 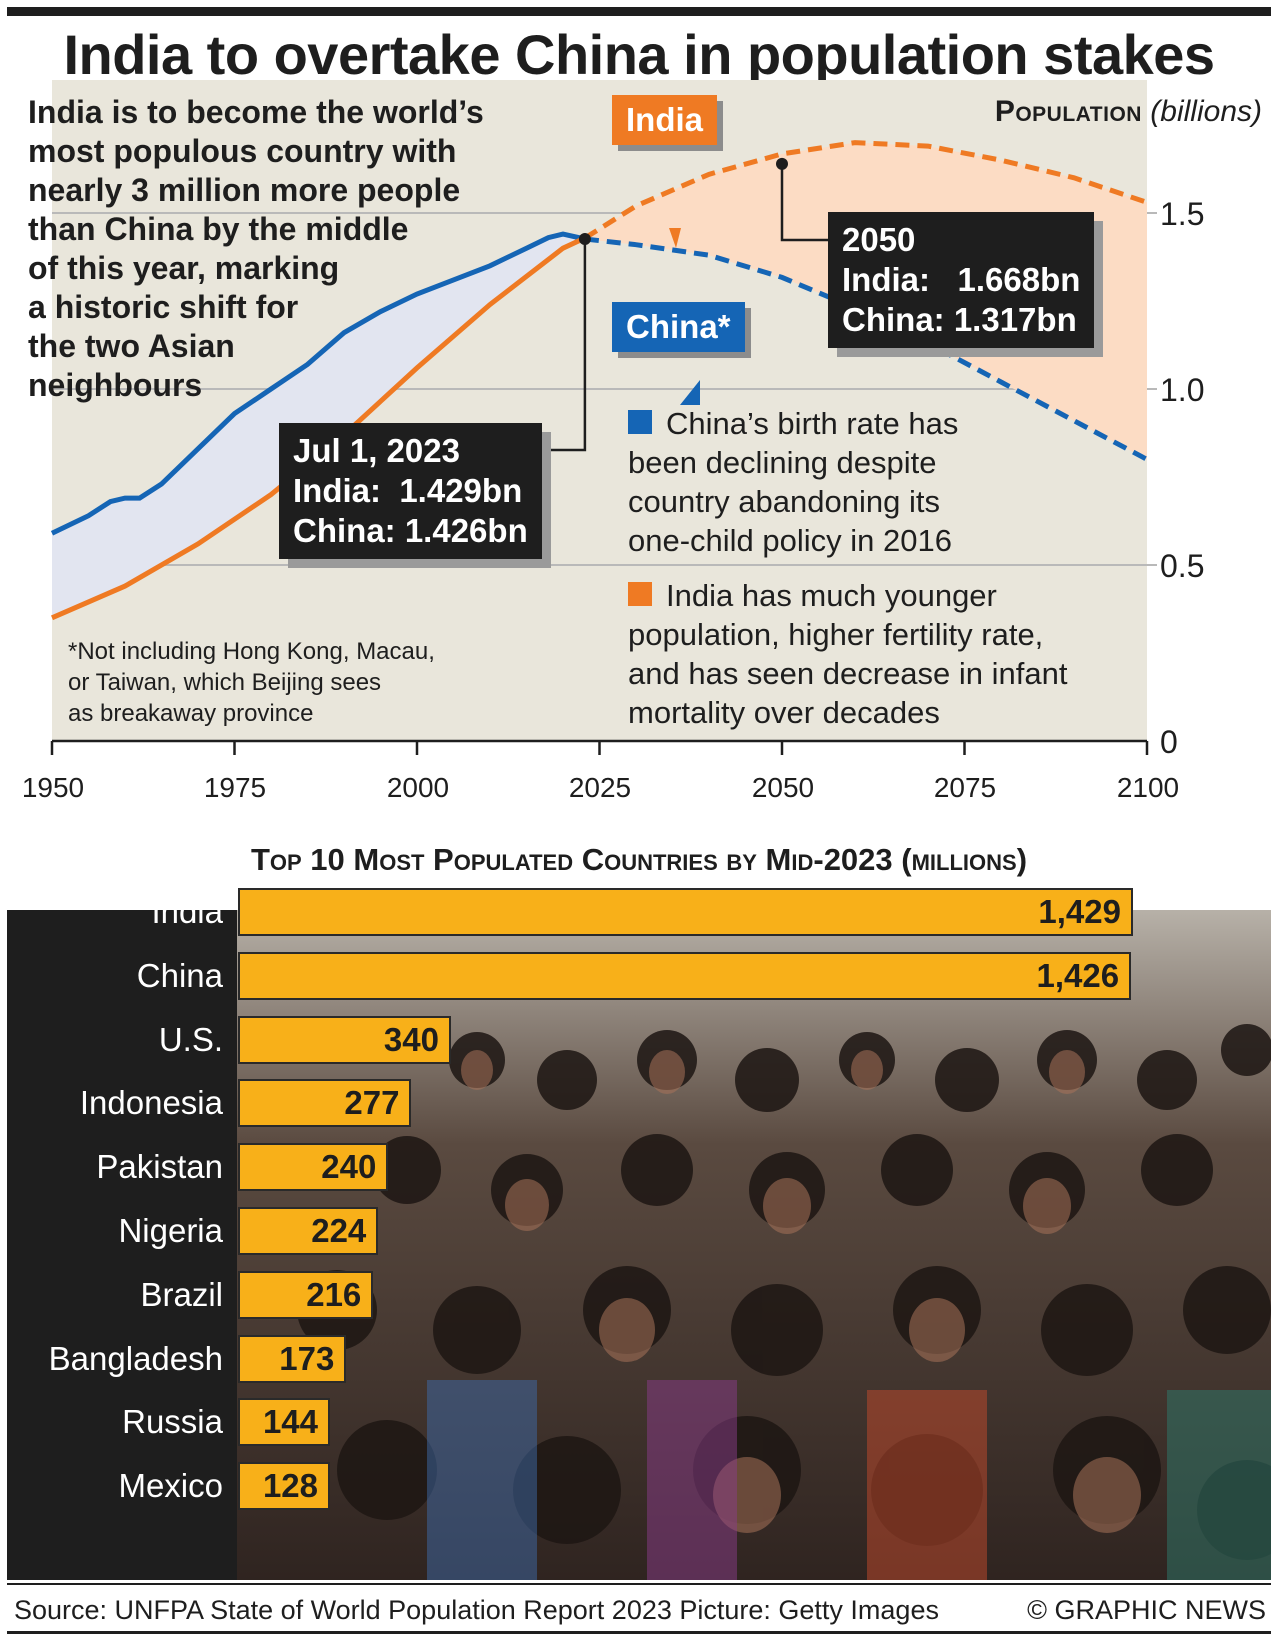 I want to click on country-label-column, so click(x=122, y=1245).